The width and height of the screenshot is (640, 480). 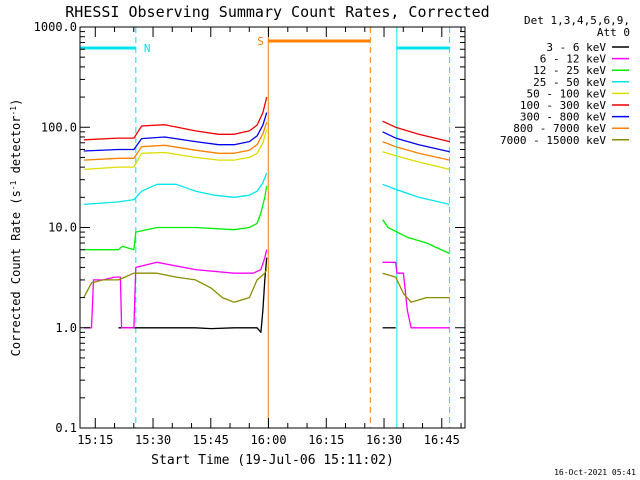 What do you see at coordinates (16, 148) in the screenshot?
I see `y-axis-label-part: detector` at bounding box center [16, 148].